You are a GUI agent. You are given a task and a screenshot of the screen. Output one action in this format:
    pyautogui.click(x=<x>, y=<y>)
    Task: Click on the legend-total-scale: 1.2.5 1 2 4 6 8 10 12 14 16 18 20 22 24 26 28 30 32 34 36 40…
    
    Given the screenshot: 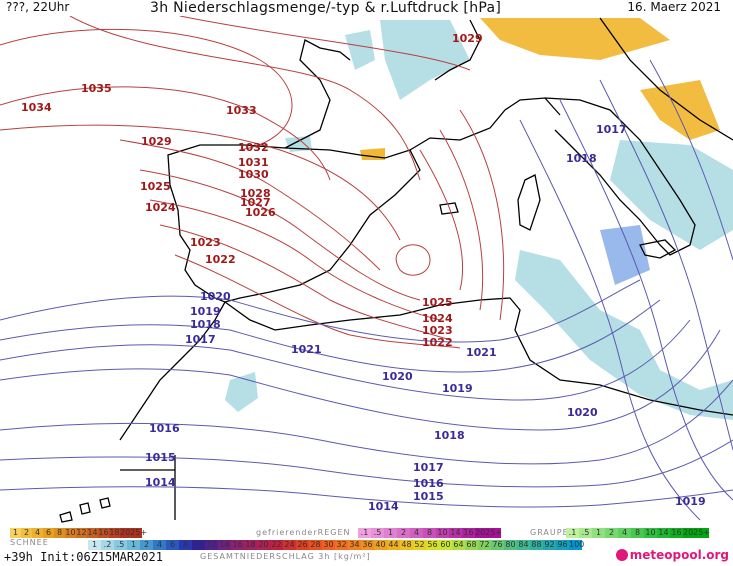 What is the action you would take?
    pyautogui.click(x=336, y=545)
    